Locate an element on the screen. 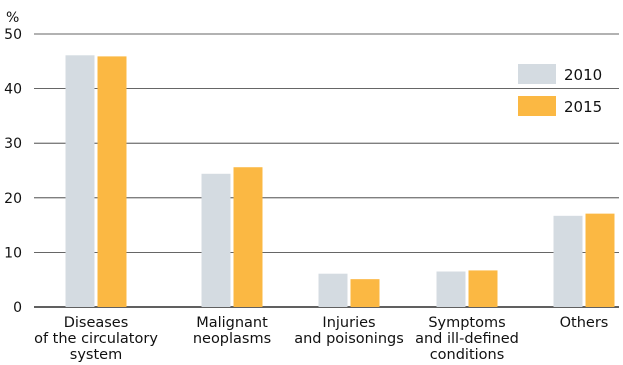 The width and height of the screenshot is (623, 365). y-axis-ticks: 0 10 20 30 40 50 is located at coordinates (13, 171).